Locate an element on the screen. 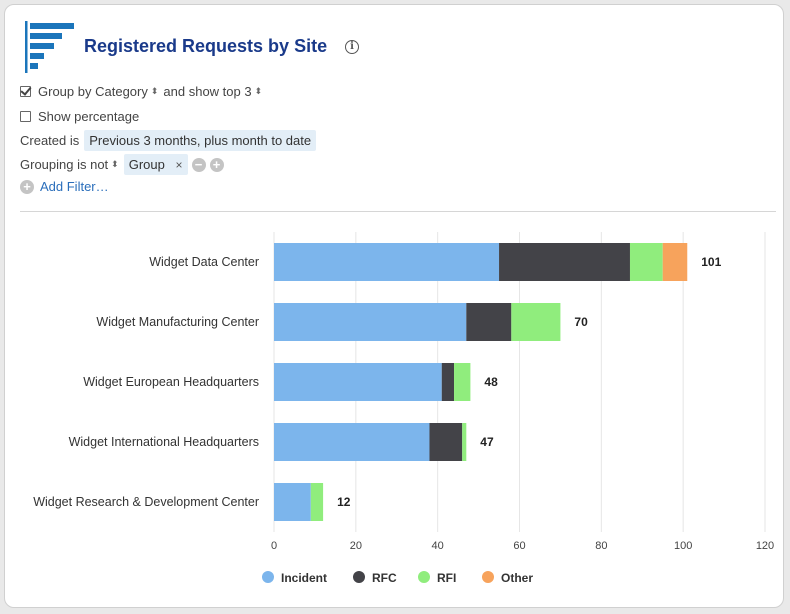  category-label: Widget Research & Development Center is located at coordinates (146, 502).